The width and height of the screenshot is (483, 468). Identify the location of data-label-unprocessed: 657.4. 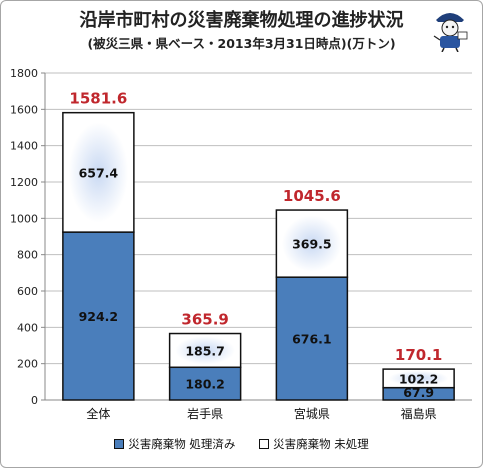
(99, 172).